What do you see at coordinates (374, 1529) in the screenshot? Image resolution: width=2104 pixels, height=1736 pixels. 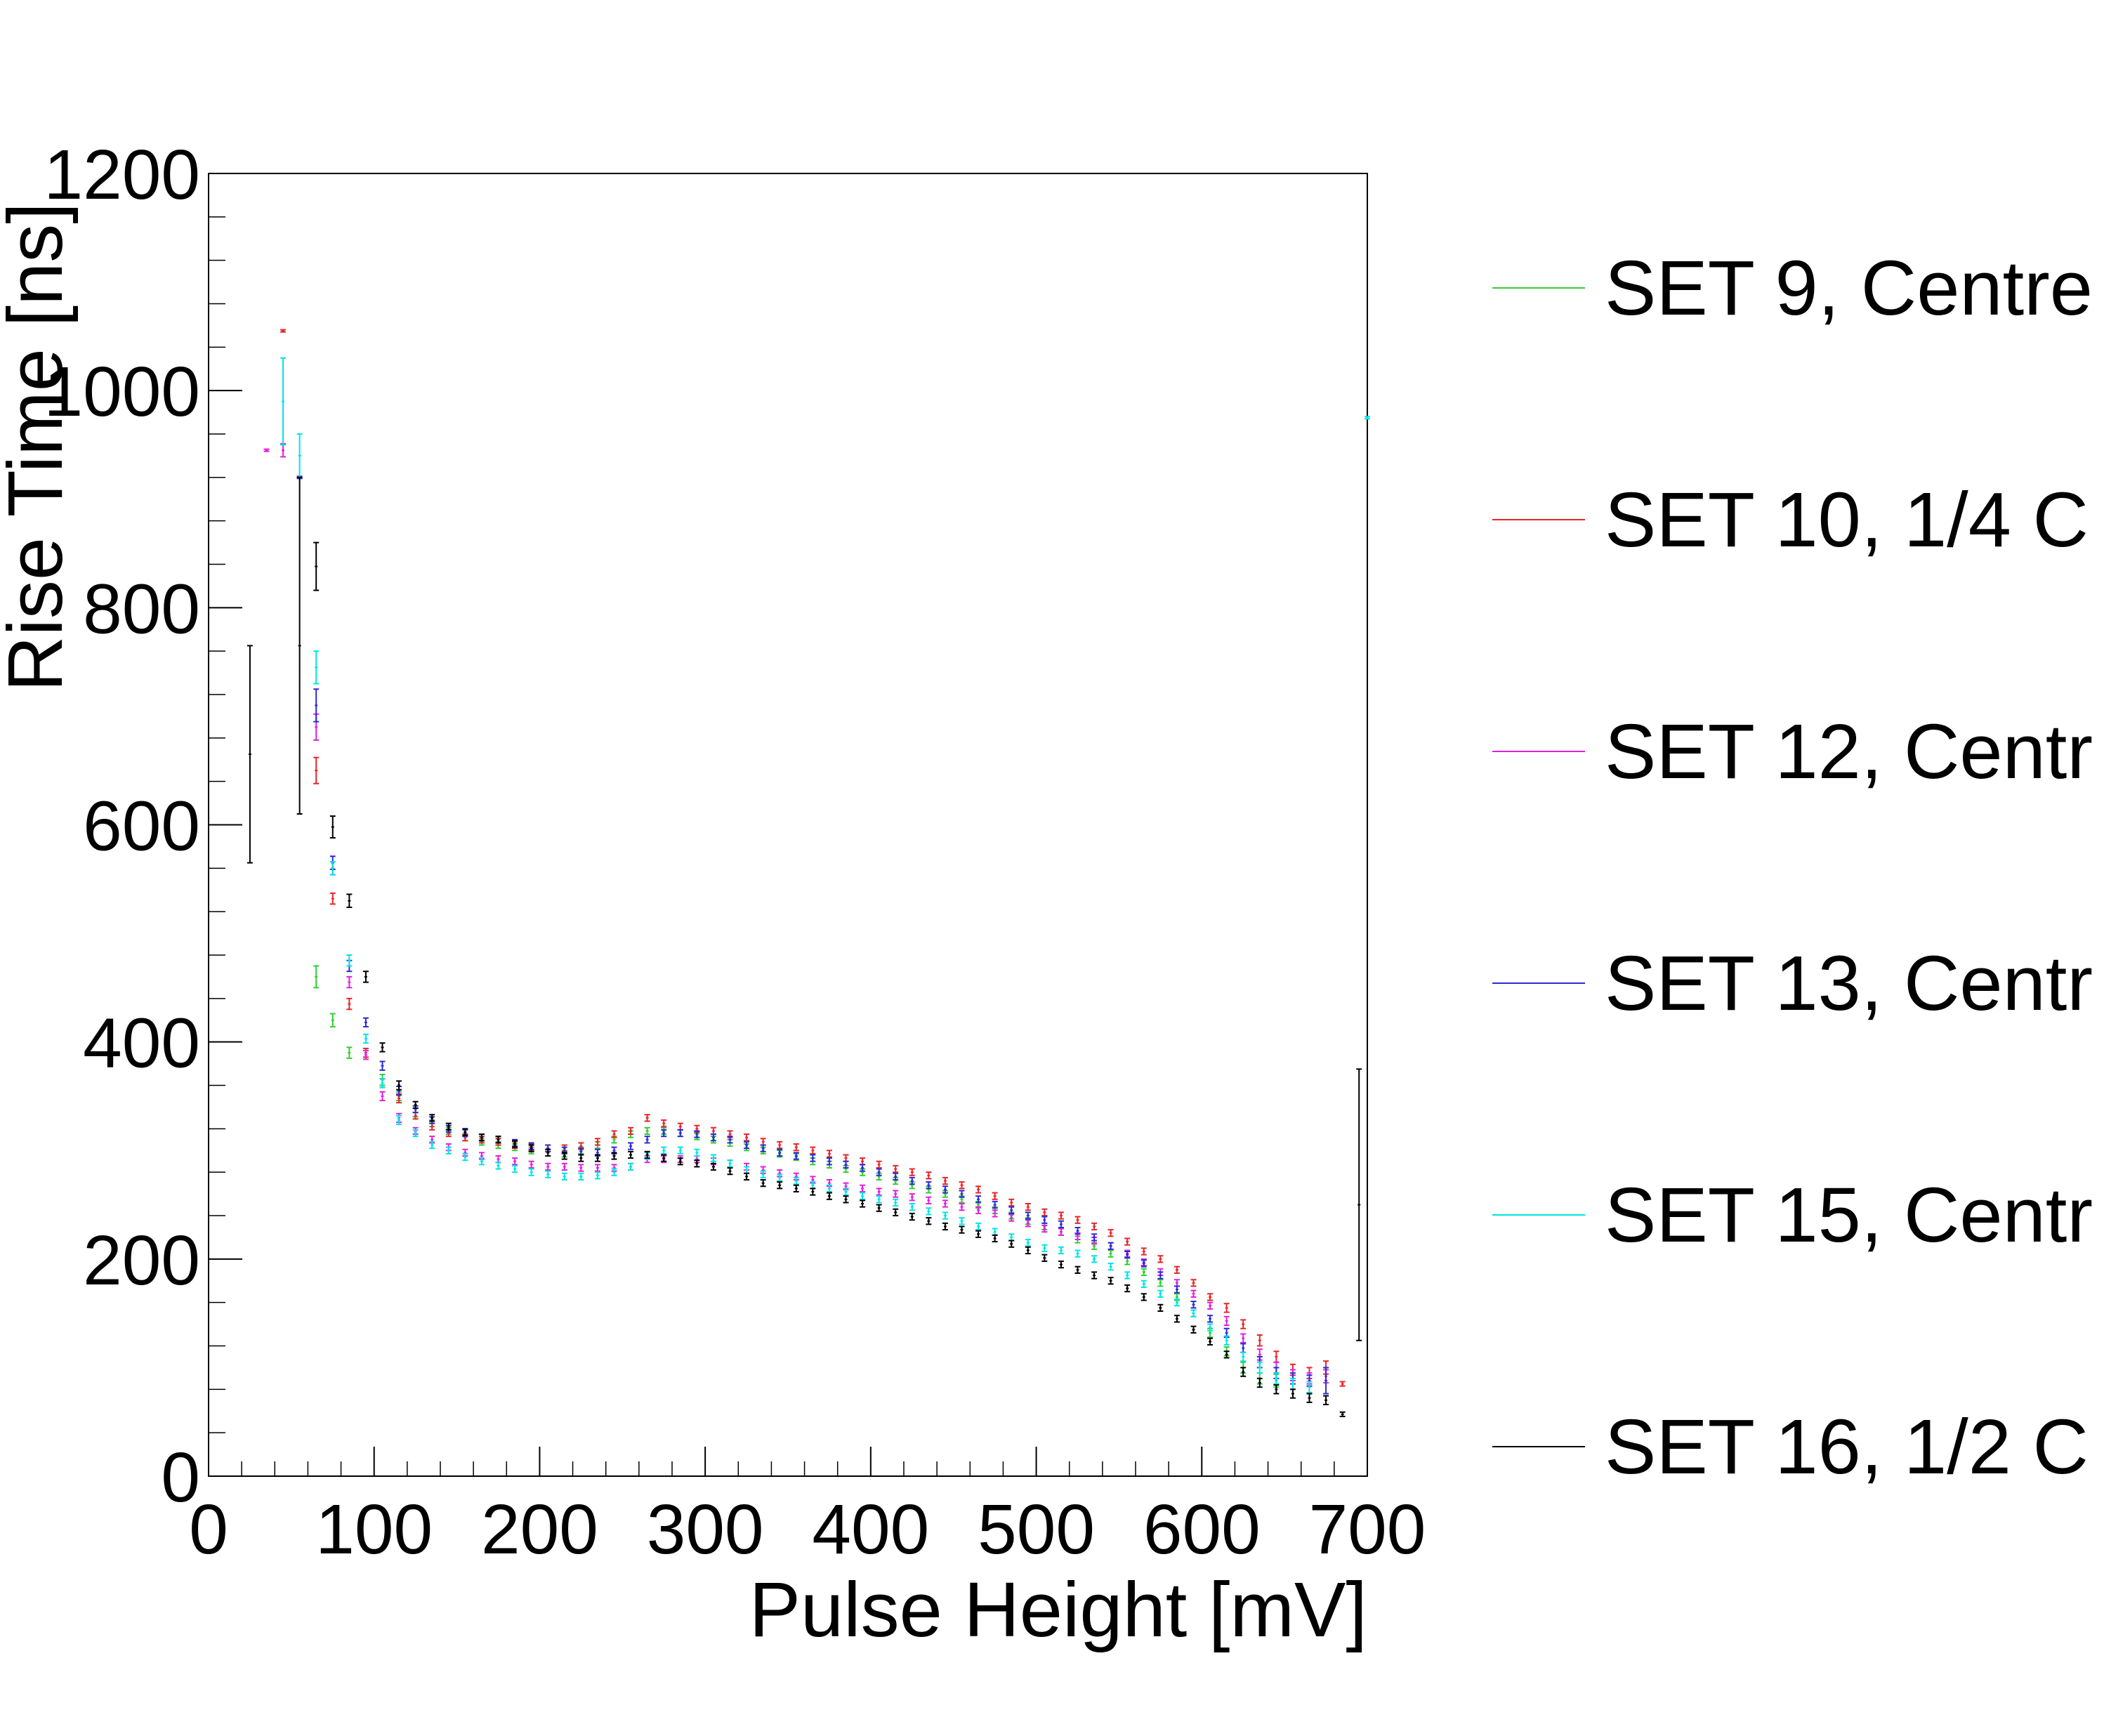 I see `x-tick-label: 100` at bounding box center [374, 1529].